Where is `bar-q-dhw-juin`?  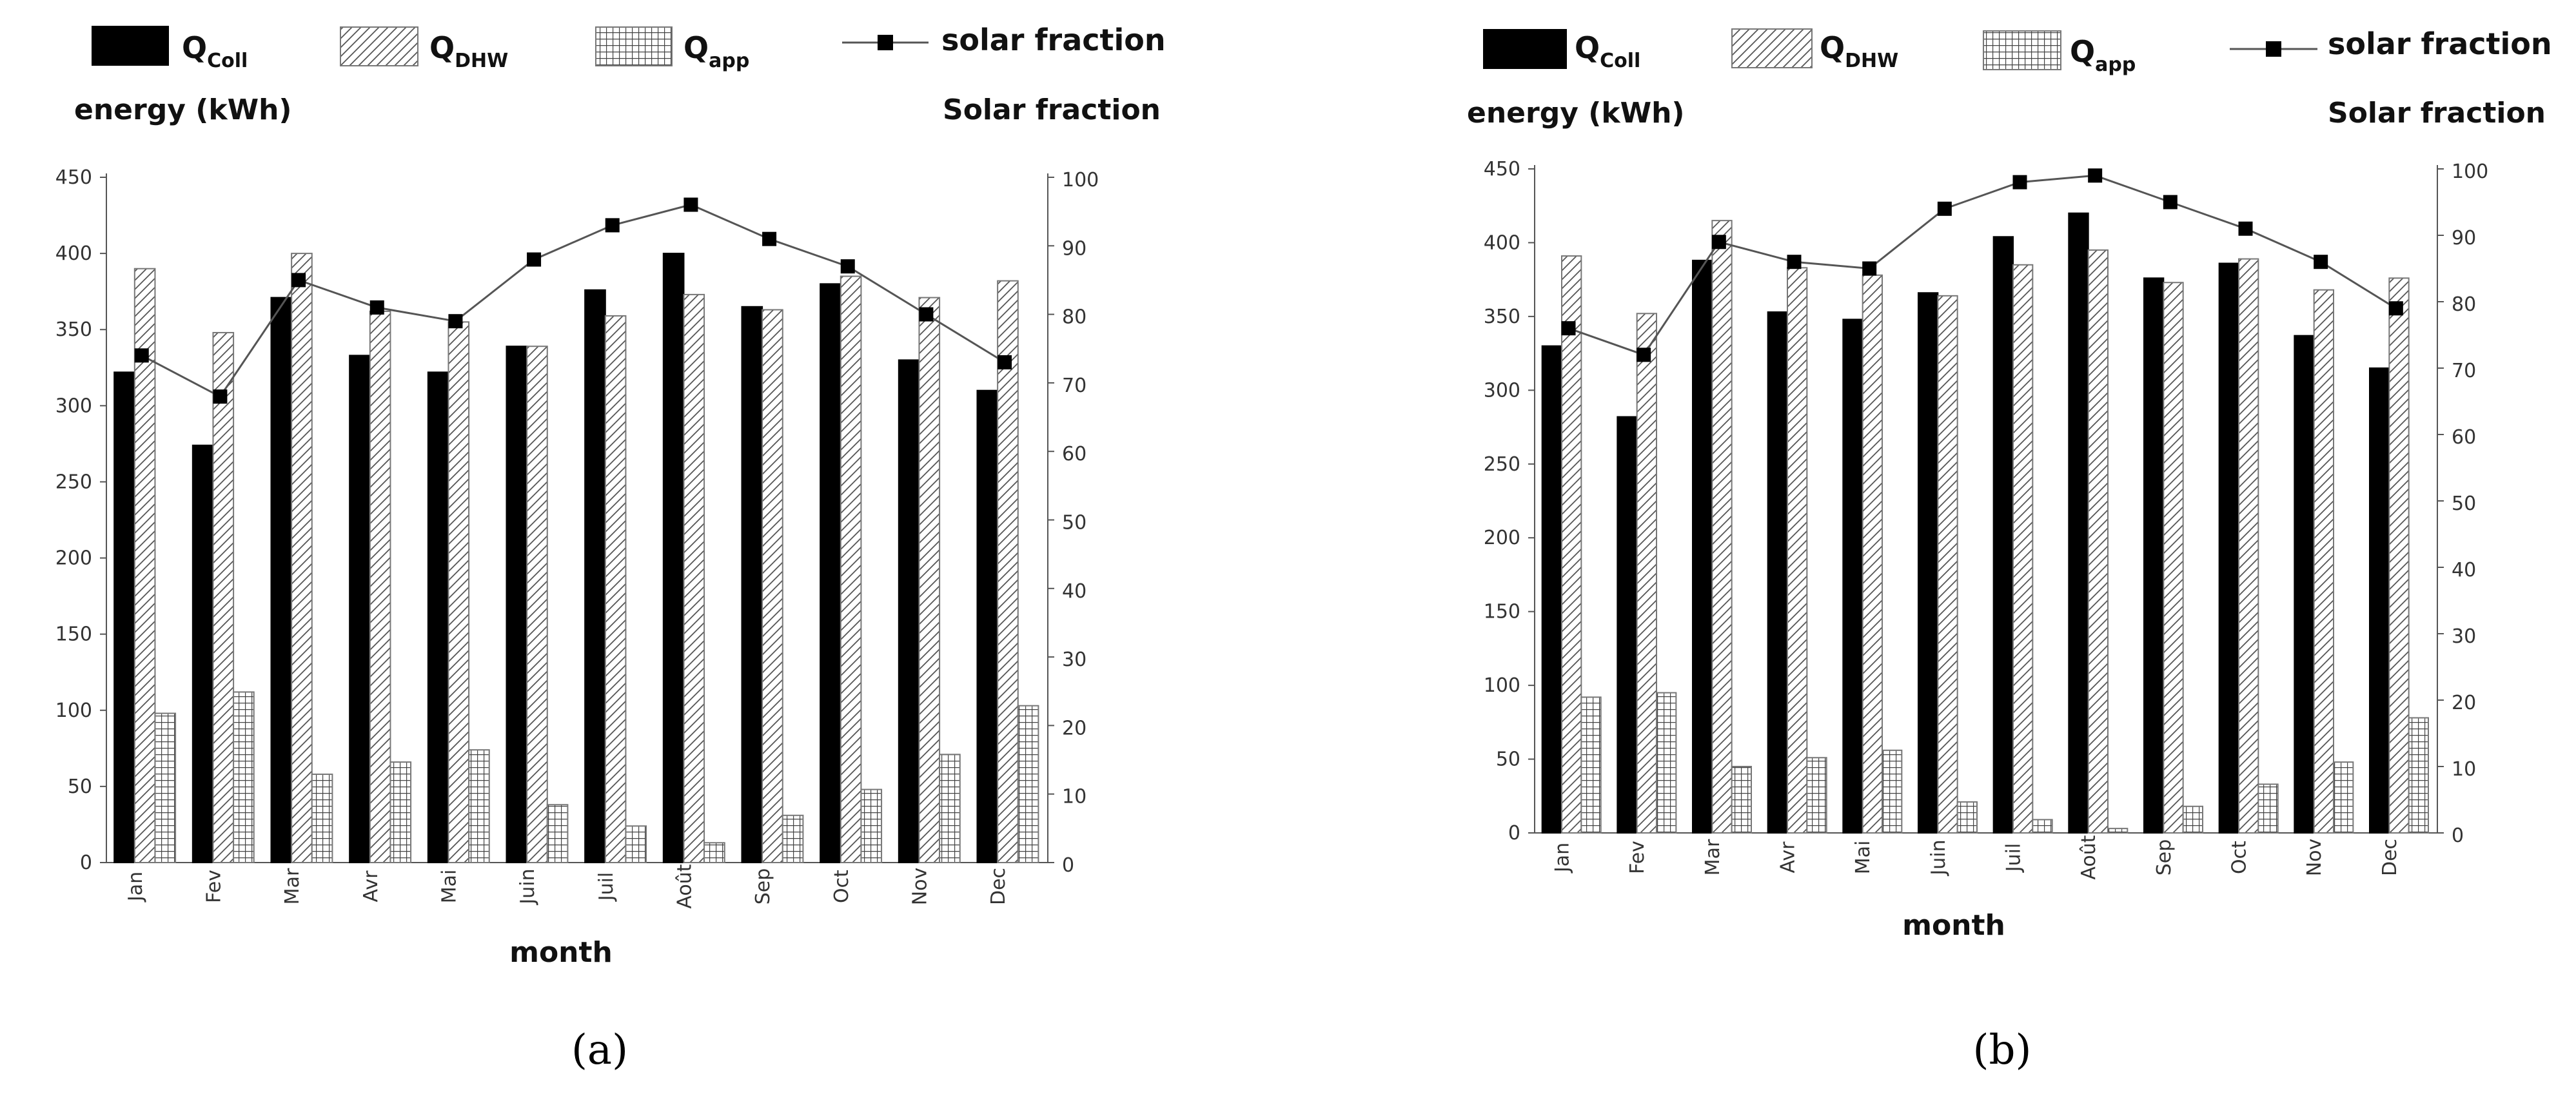 bar-q-dhw-juin is located at coordinates (1948, 564).